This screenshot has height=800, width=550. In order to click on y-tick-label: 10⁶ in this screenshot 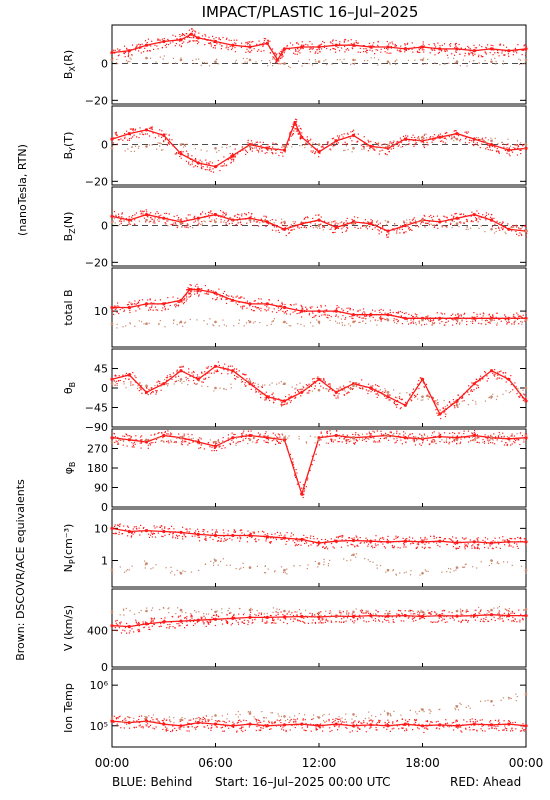, I will do `click(99, 685)`.